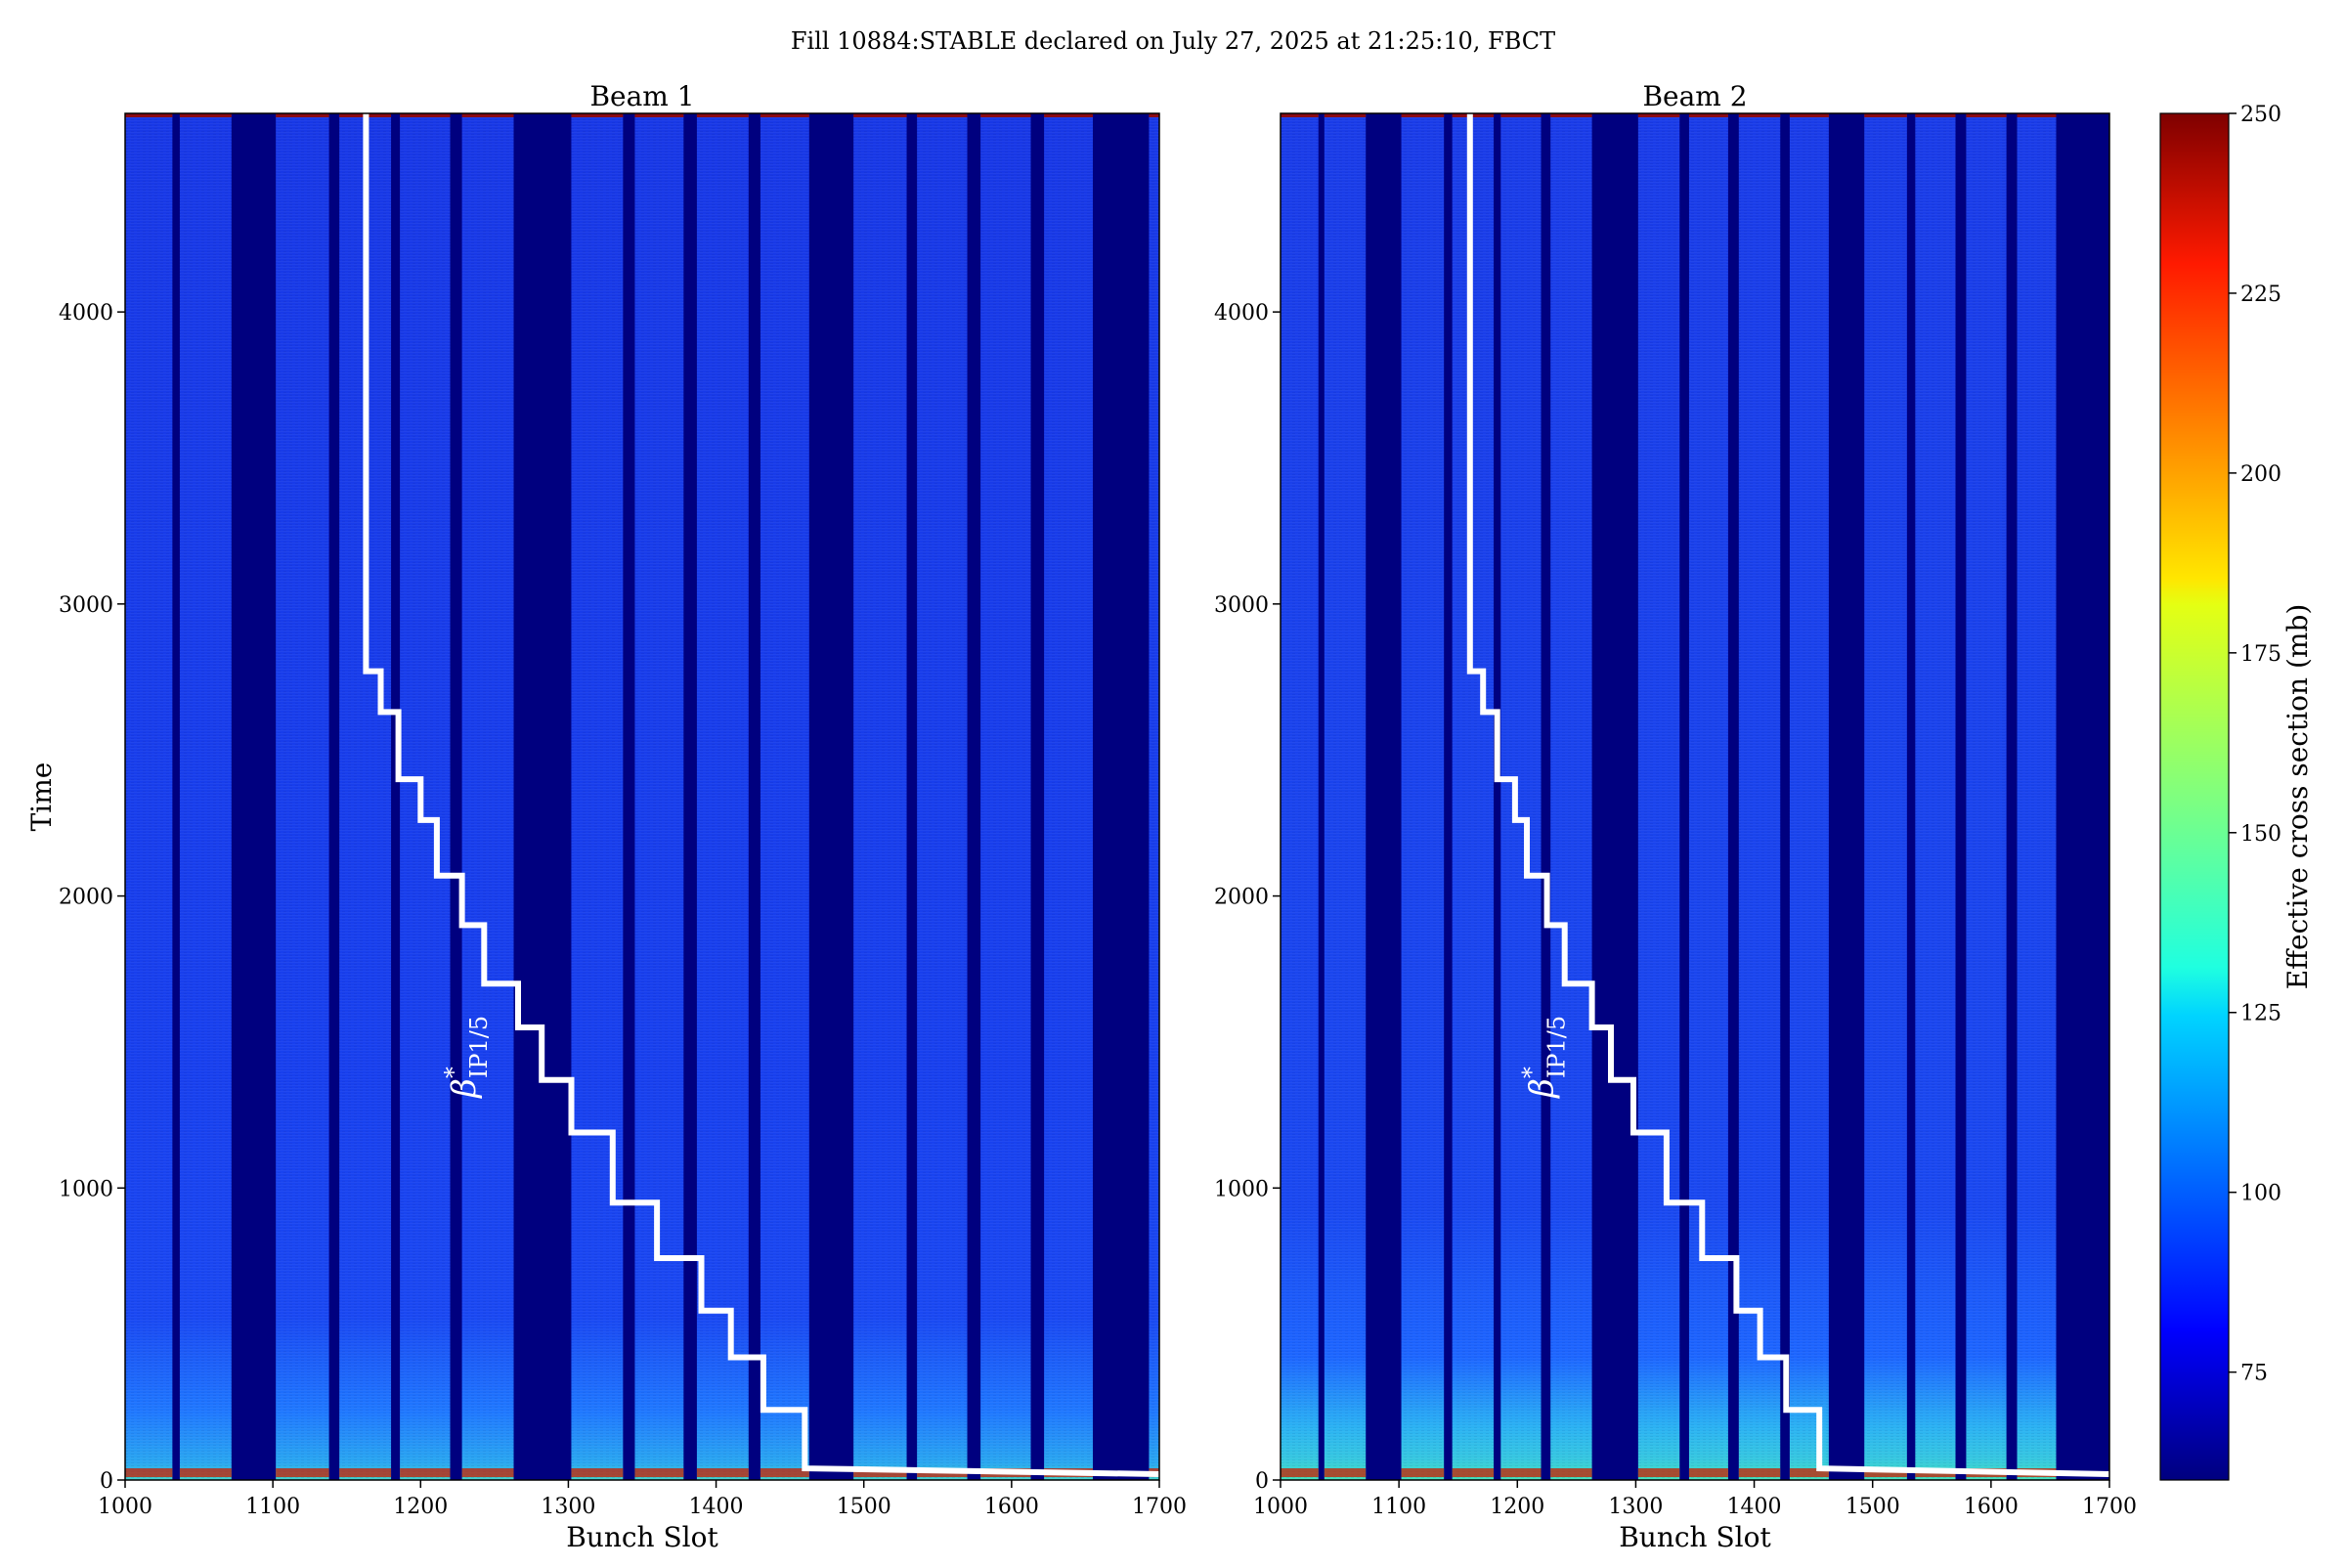 Image resolution: width=2346 pixels, height=1568 pixels. I want to click on panel-title: Beam 2, so click(1695, 96).